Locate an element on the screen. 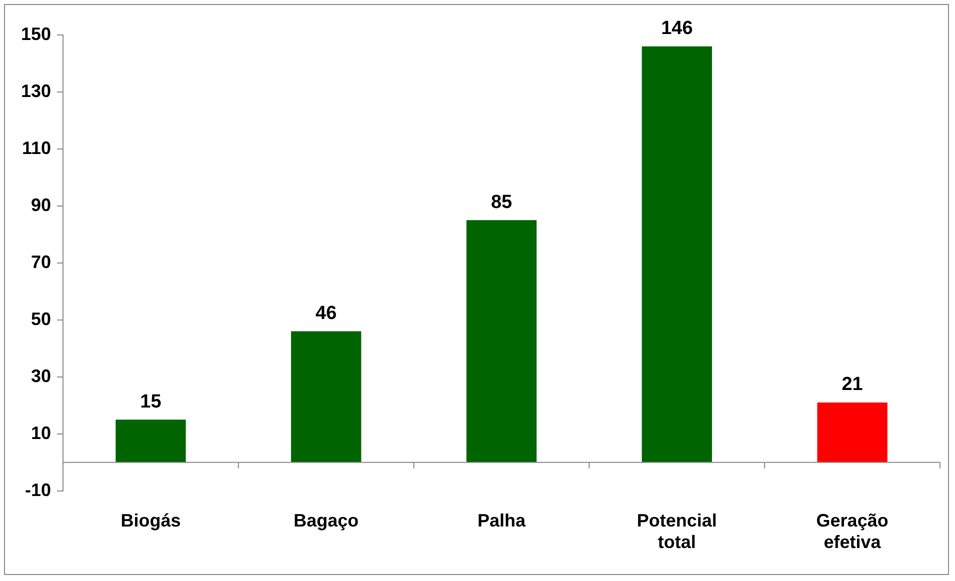  x-tick-label: Palha is located at coordinates (502, 520).